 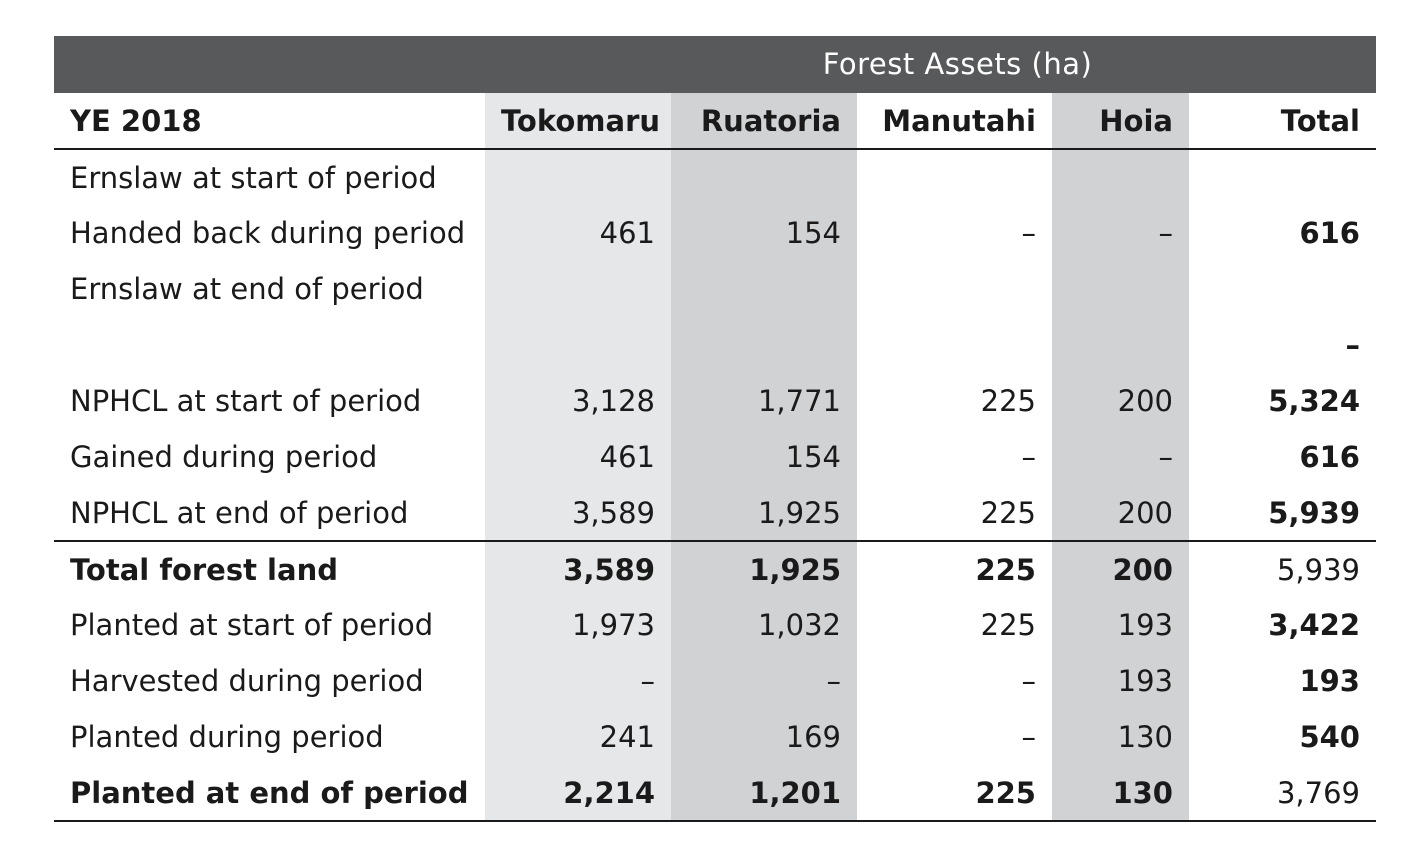 I want to click on row-label, so click(x=269, y=345).